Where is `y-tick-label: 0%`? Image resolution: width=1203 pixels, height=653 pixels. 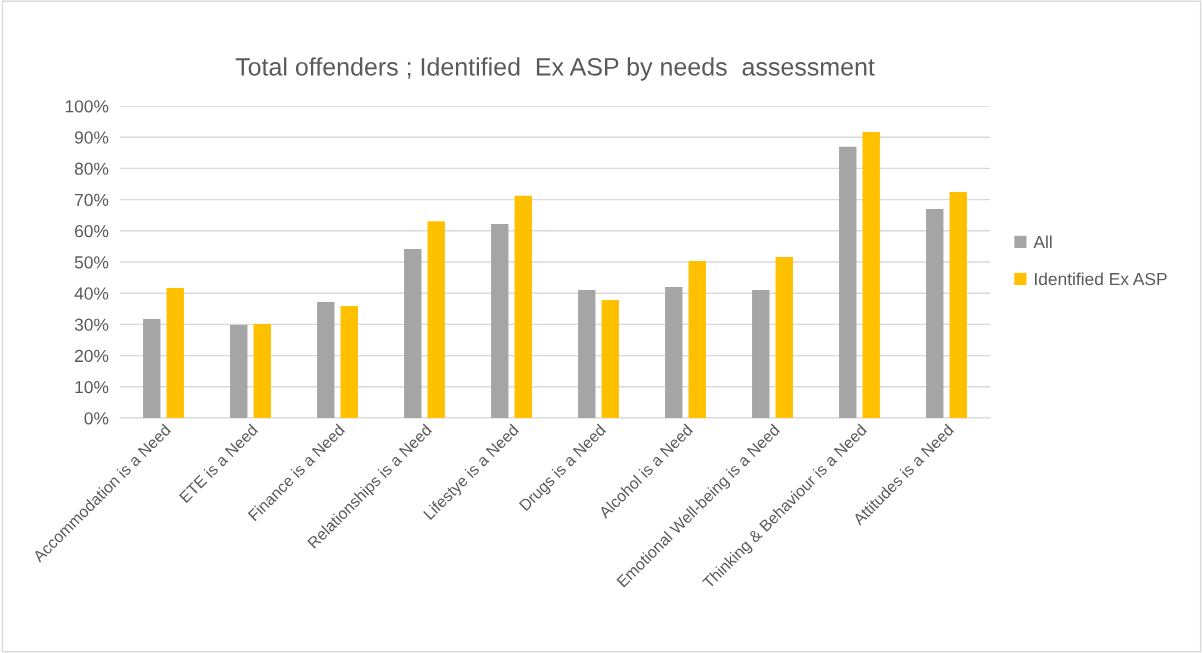
y-tick-label: 0% is located at coordinates (96, 418).